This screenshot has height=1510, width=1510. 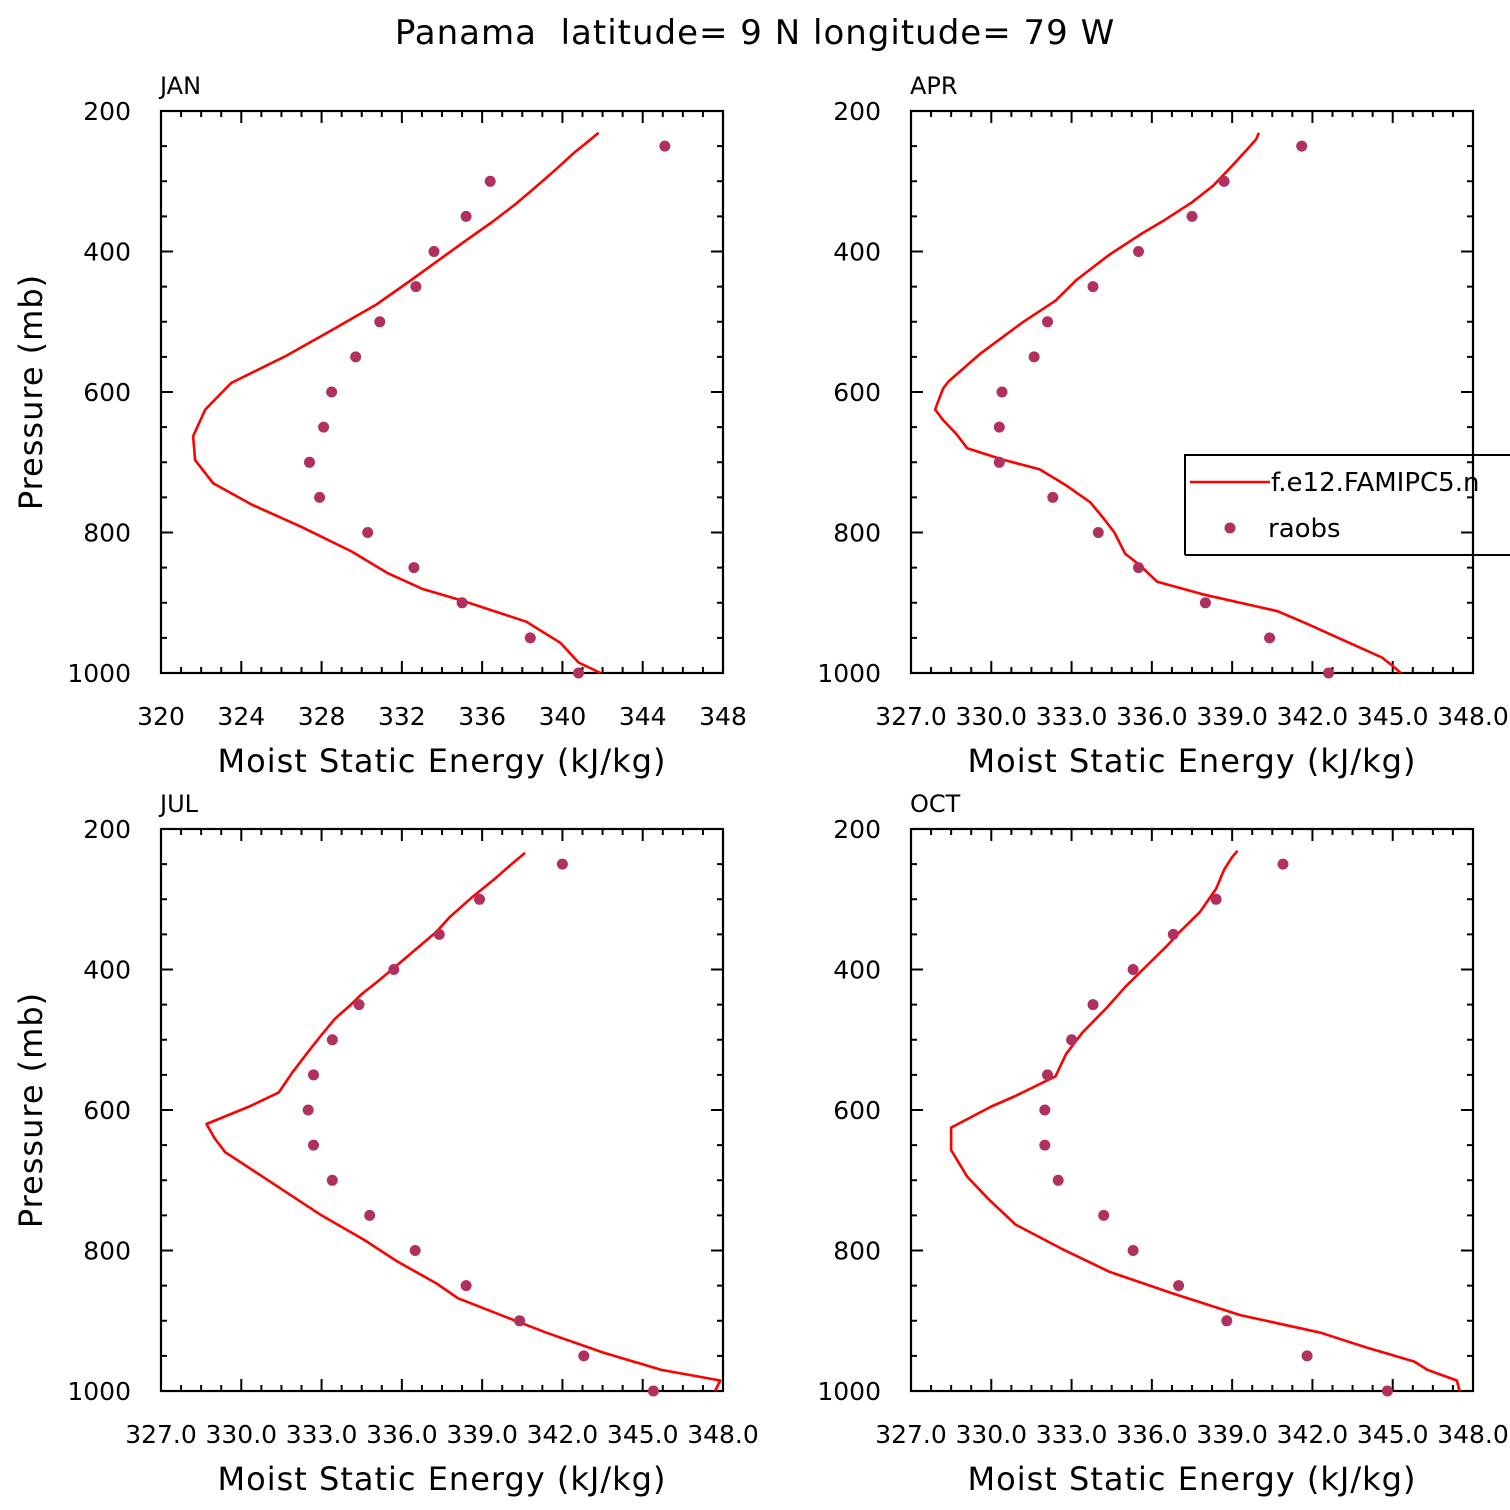 I want to click on x-tick-label: 342.0, so click(x=563, y=1434).